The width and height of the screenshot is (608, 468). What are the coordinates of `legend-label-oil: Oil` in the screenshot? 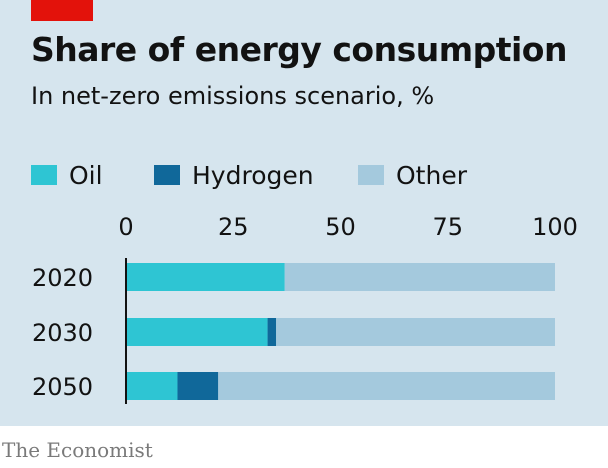 It's located at (86, 175).